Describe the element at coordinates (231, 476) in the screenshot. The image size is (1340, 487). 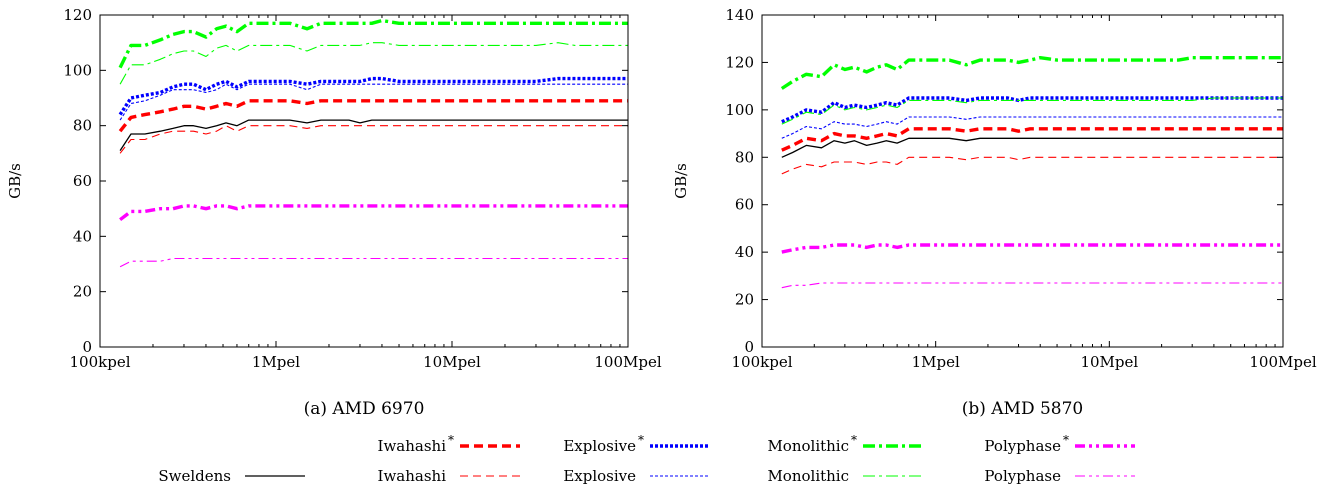
I see `legend-entry-sweldens: Sweldens` at that location.